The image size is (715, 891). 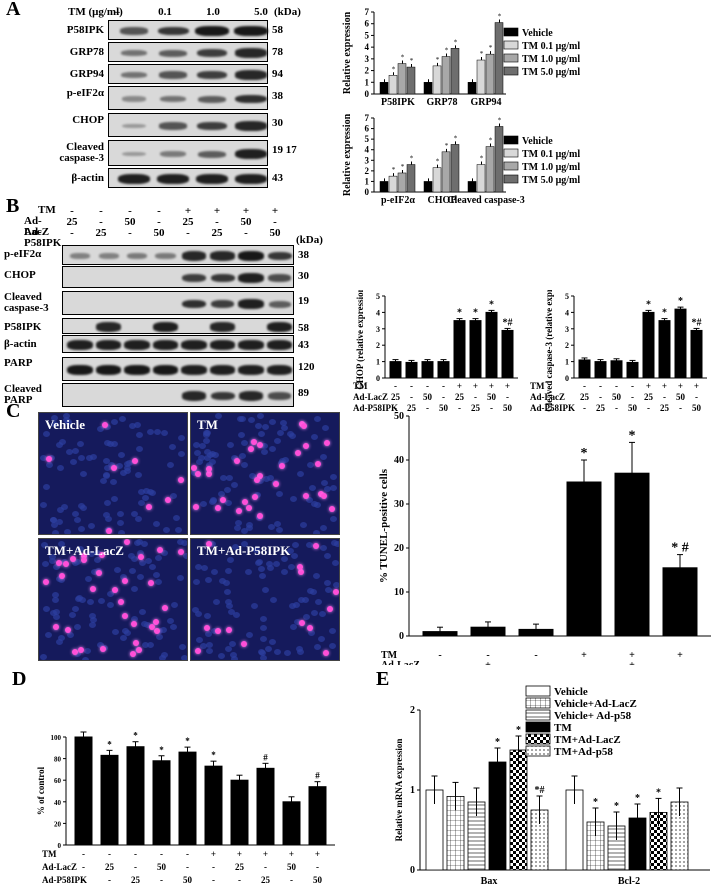 I want to click on blot-kda: 120, so click(x=306, y=367).